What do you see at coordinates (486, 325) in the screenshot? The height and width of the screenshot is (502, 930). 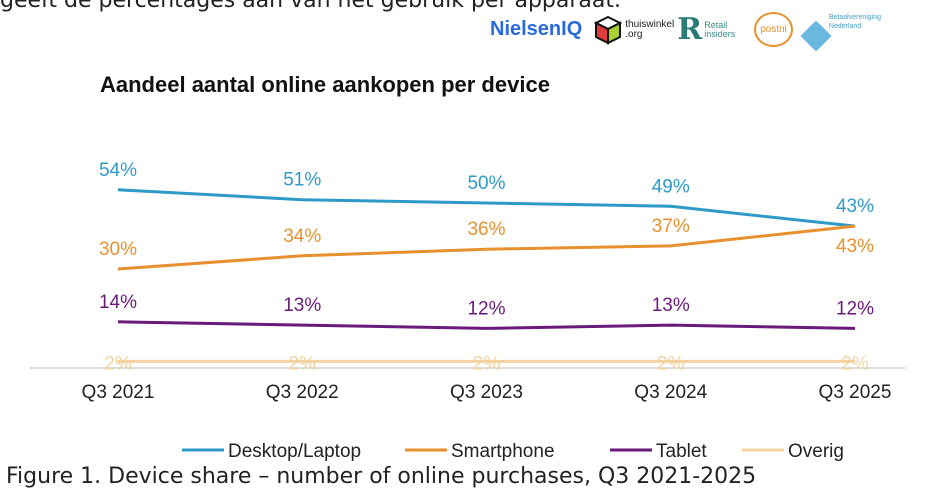 I see `series-line-tablet` at bounding box center [486, 325].